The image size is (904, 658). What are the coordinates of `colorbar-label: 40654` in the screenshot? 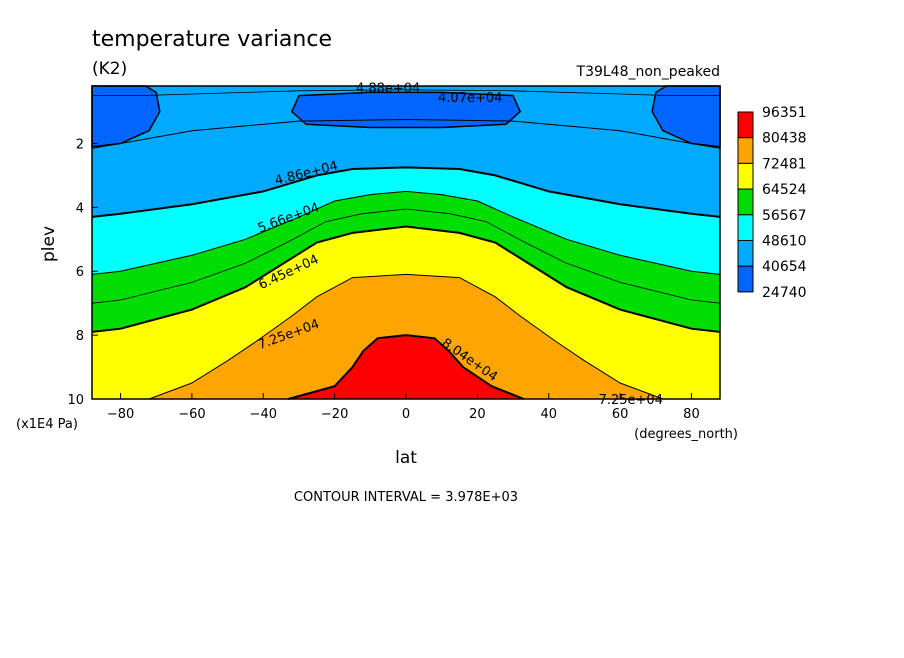 It's located at (784, 267).